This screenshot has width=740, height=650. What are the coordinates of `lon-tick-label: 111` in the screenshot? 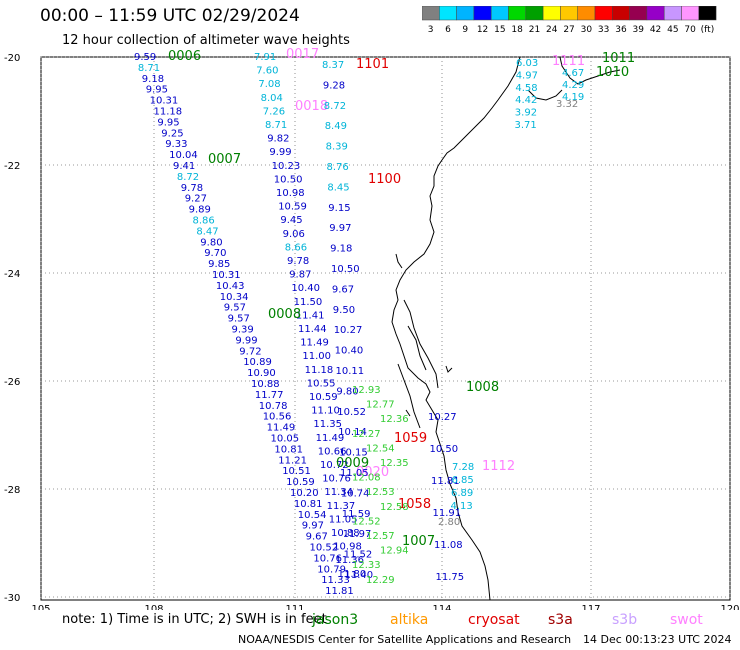 It's located at (294, 607).